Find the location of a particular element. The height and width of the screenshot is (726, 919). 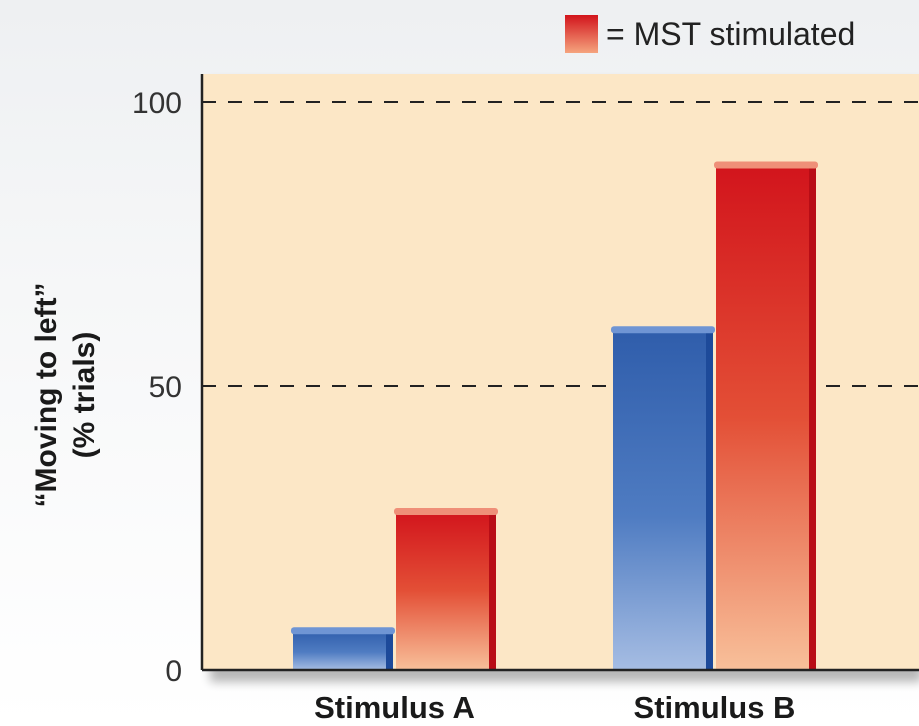

y-axis-label-line1: “Moving to left” is located at coordinates (46, 395).